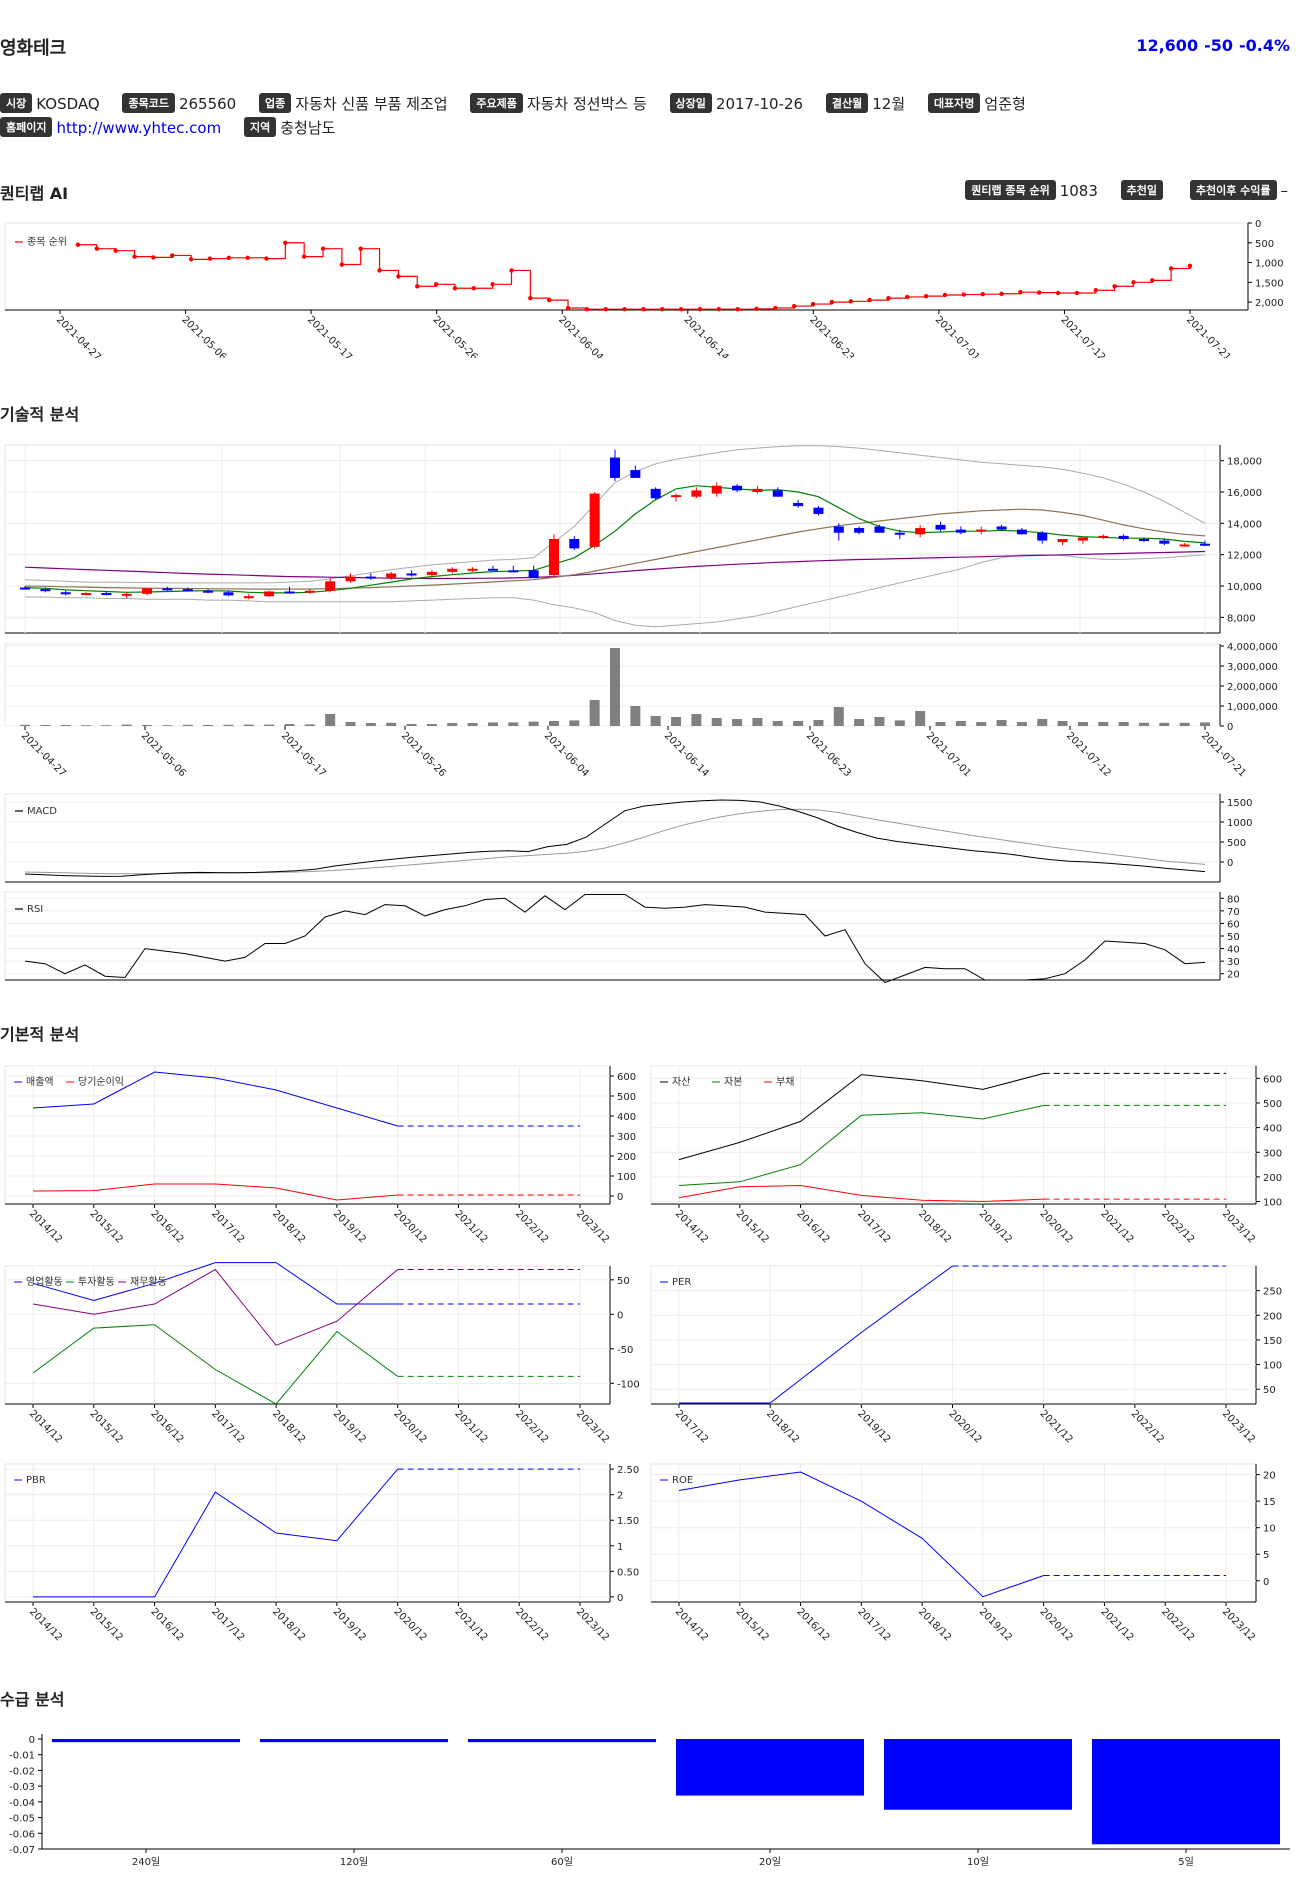 This screenshot has width=1296, height=1893. I want to click on current-price: 12,600, so click(1167, 45).